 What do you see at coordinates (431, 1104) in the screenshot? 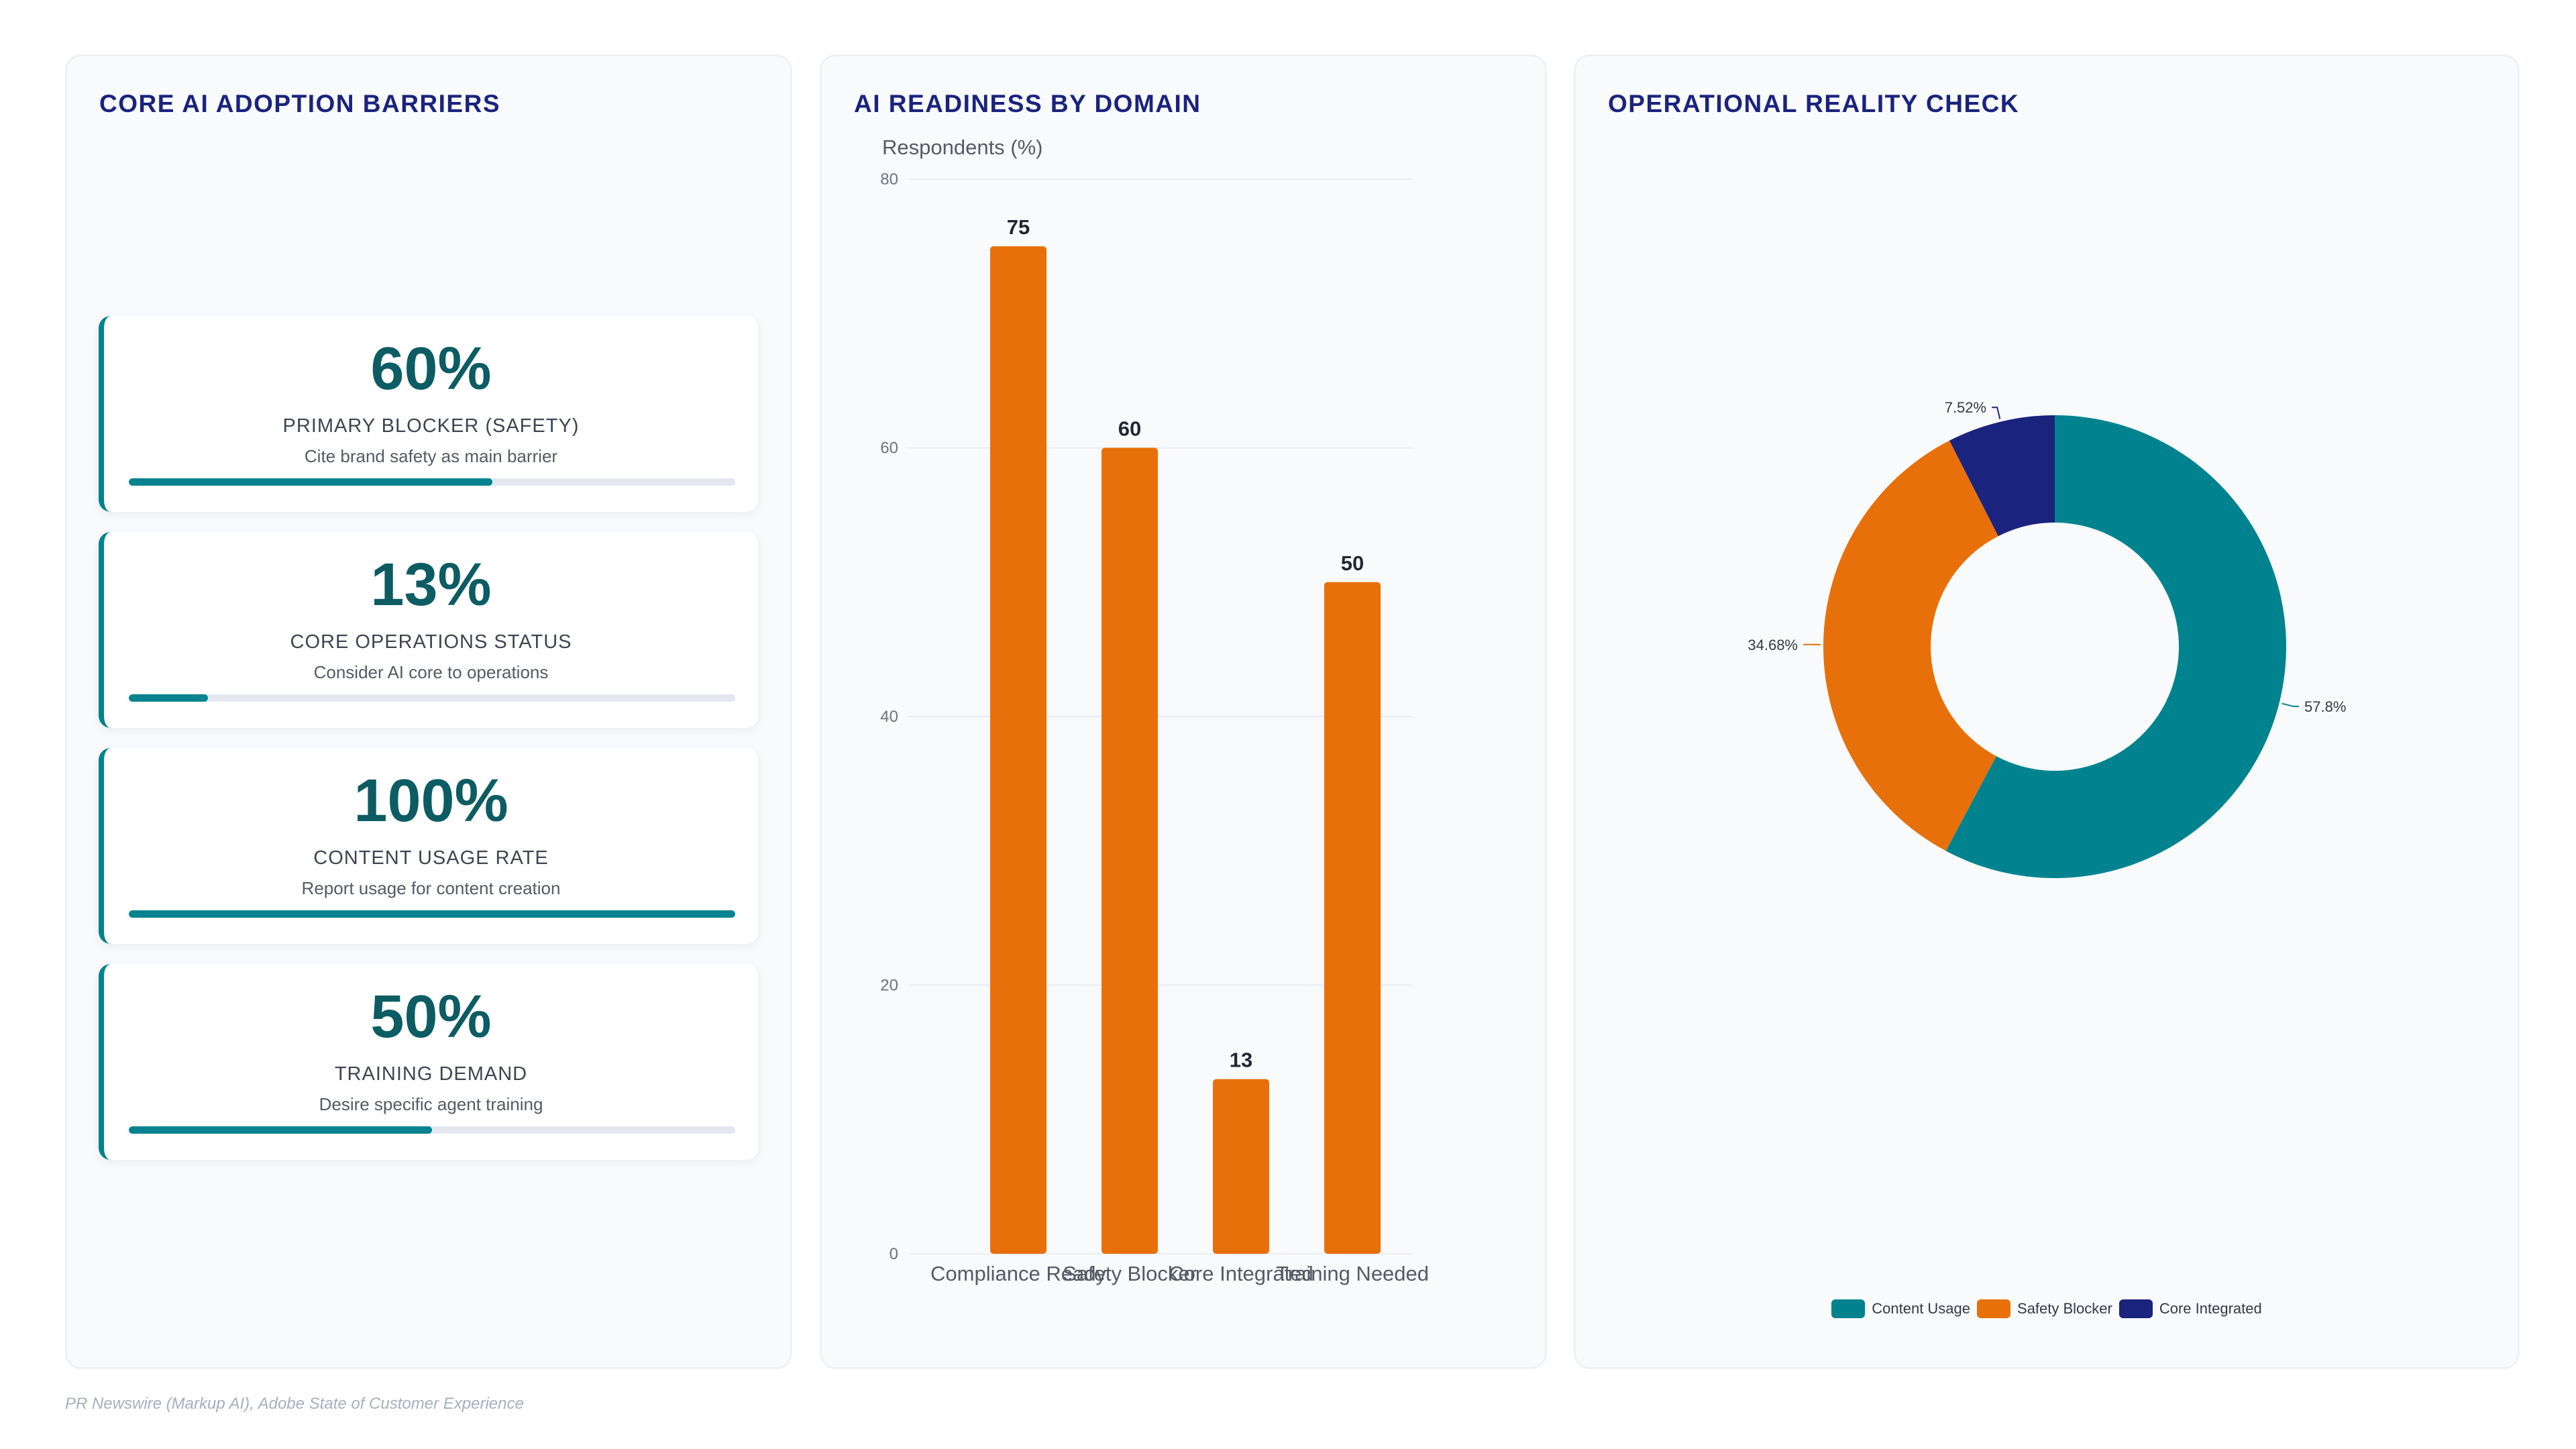
I see `kpi-description: Desire specific agent training` at bounding box center [431, 1104].